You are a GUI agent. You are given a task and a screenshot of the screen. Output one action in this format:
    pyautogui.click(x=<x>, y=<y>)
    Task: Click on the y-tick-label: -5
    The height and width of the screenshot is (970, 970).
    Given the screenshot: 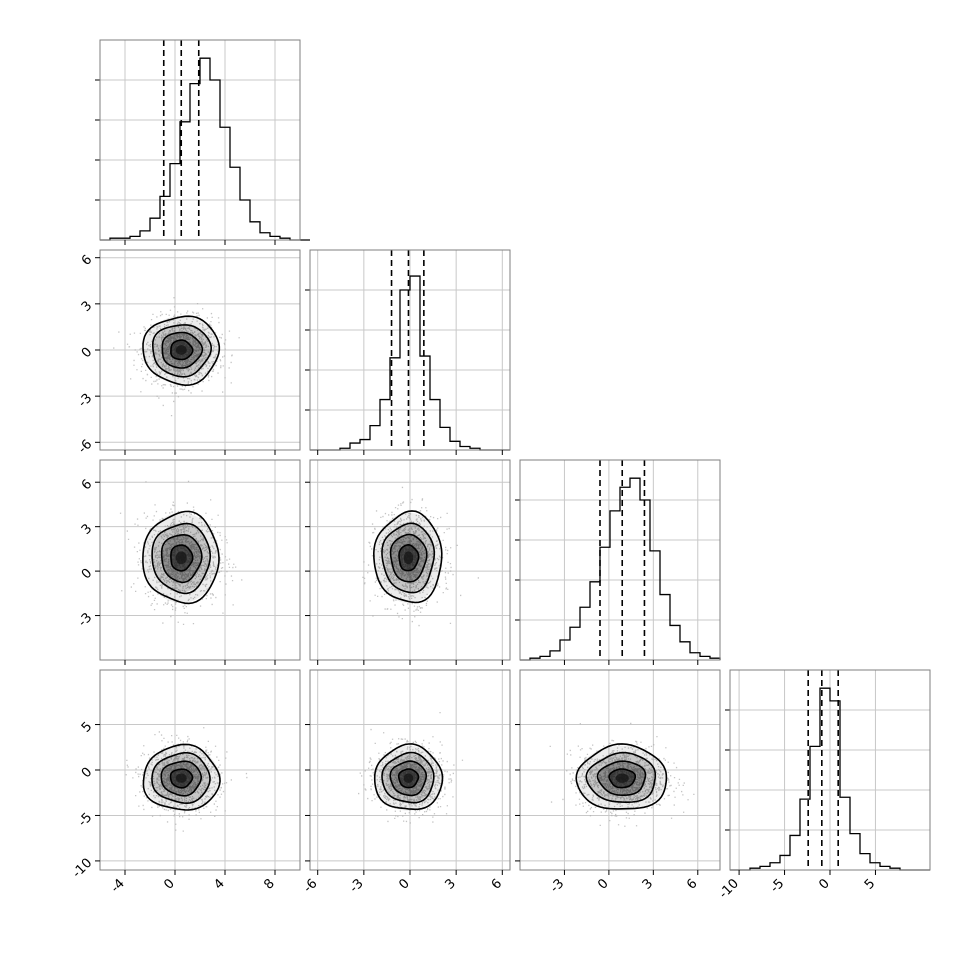 What is the action you would take?
    pyautogui.click(x=86, y=820)
    